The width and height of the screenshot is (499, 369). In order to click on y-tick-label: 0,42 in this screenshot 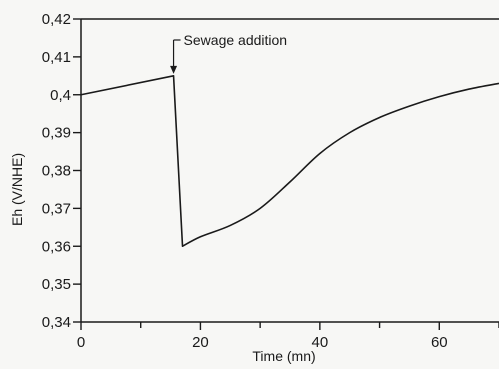, I will do `click(56, 19)`.